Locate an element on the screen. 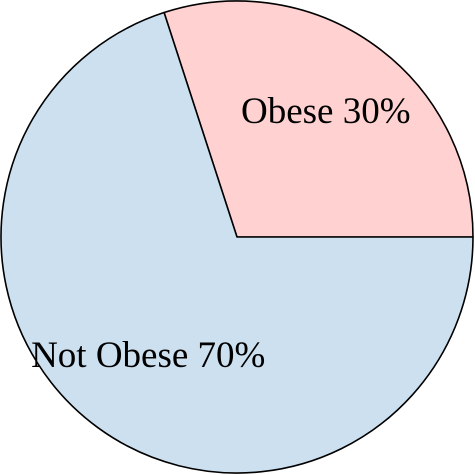  slice-value-label: 70% is located at coordinates (232, 356).